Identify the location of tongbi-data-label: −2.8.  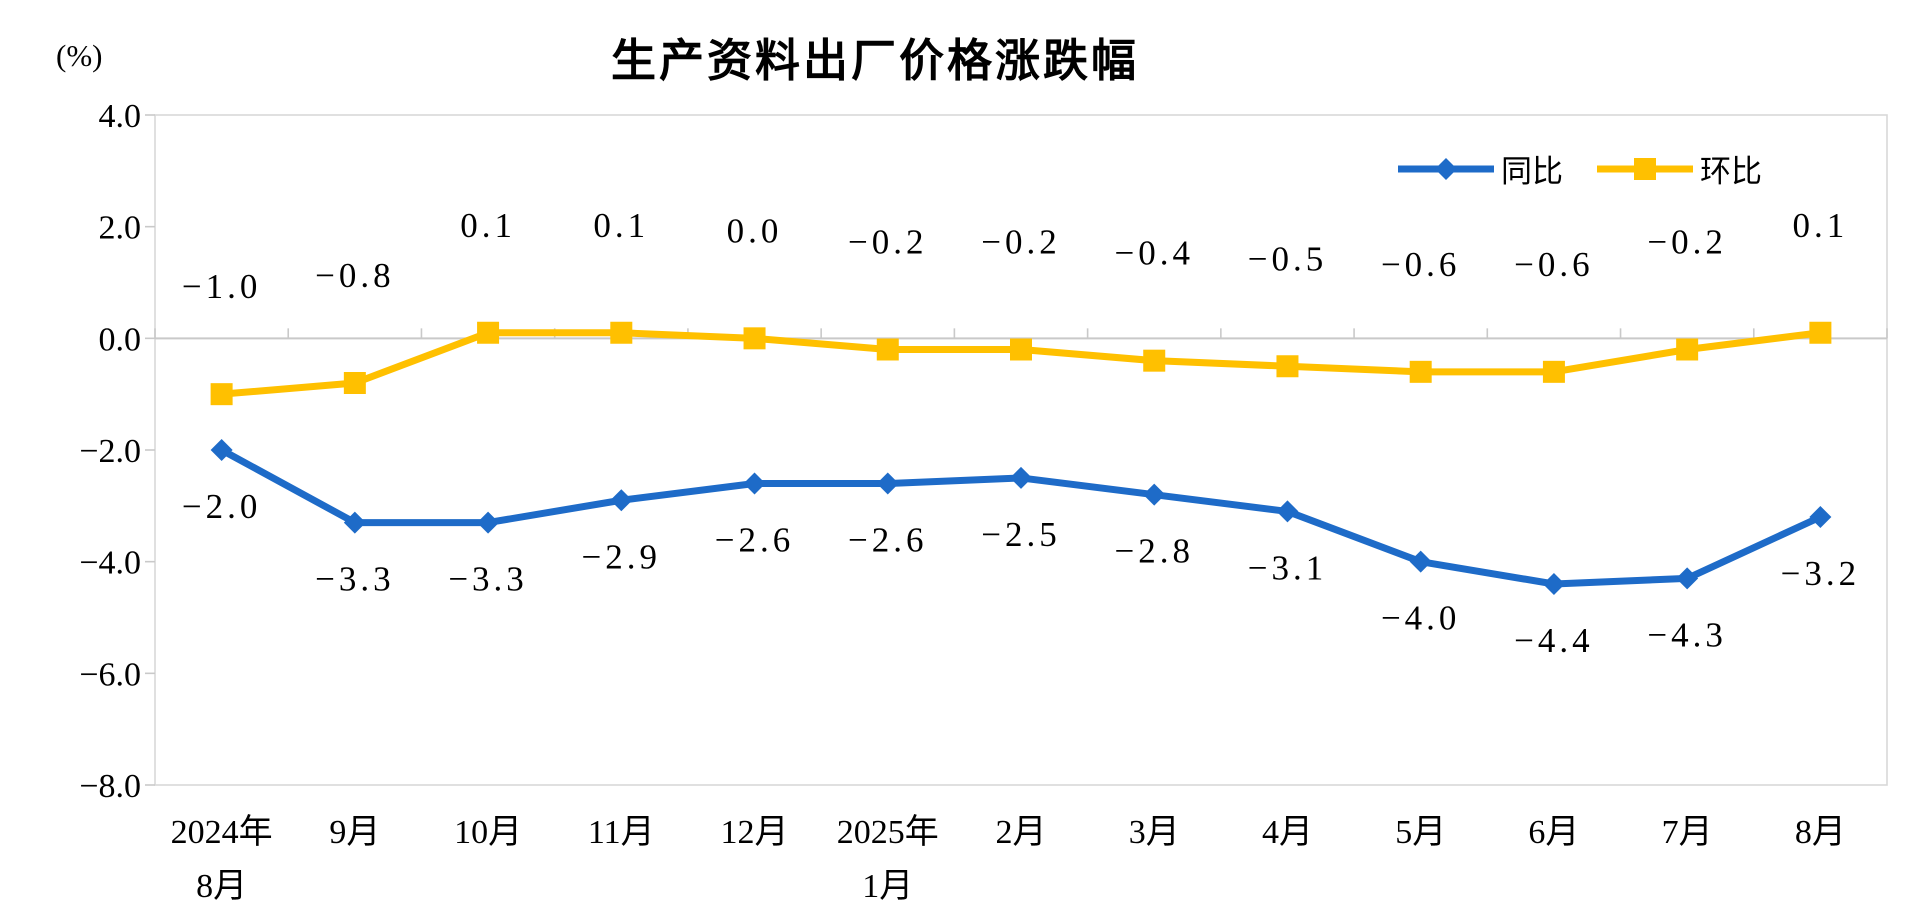
(1154, 551).